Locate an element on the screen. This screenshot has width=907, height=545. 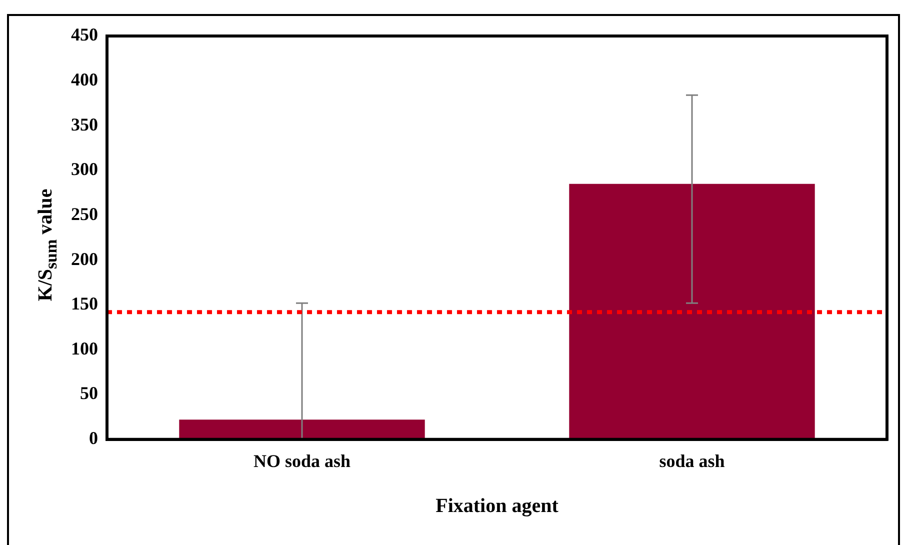
y-tick-label: 450 is located at coordinates (84, 34).